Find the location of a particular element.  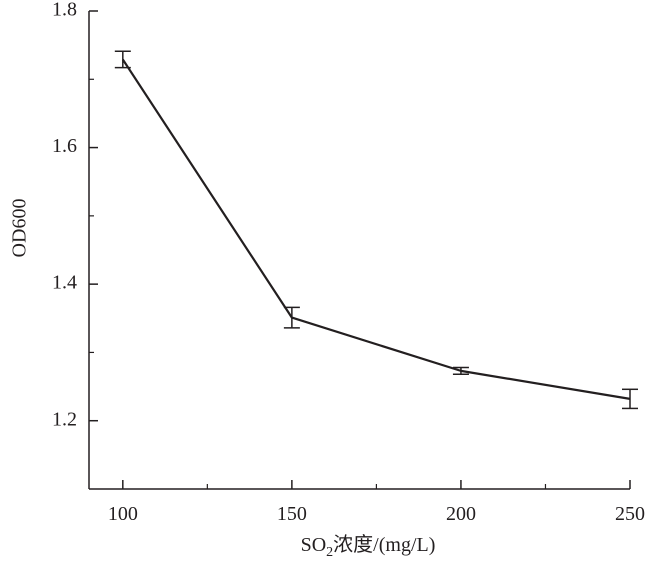

y-tick-label: 1.4 is located at coordinates (64, 283).